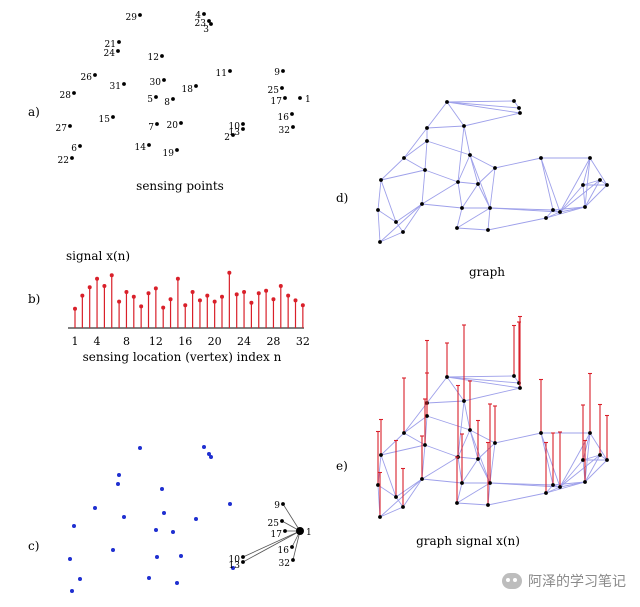  What do you see at coordinates (284, 551) in the screenshot?
I see `neighbor-label-16: 16` at bounding box center [284, 551].